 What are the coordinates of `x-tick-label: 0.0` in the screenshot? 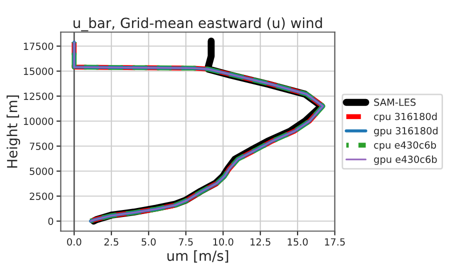 It's located at (74, 242).